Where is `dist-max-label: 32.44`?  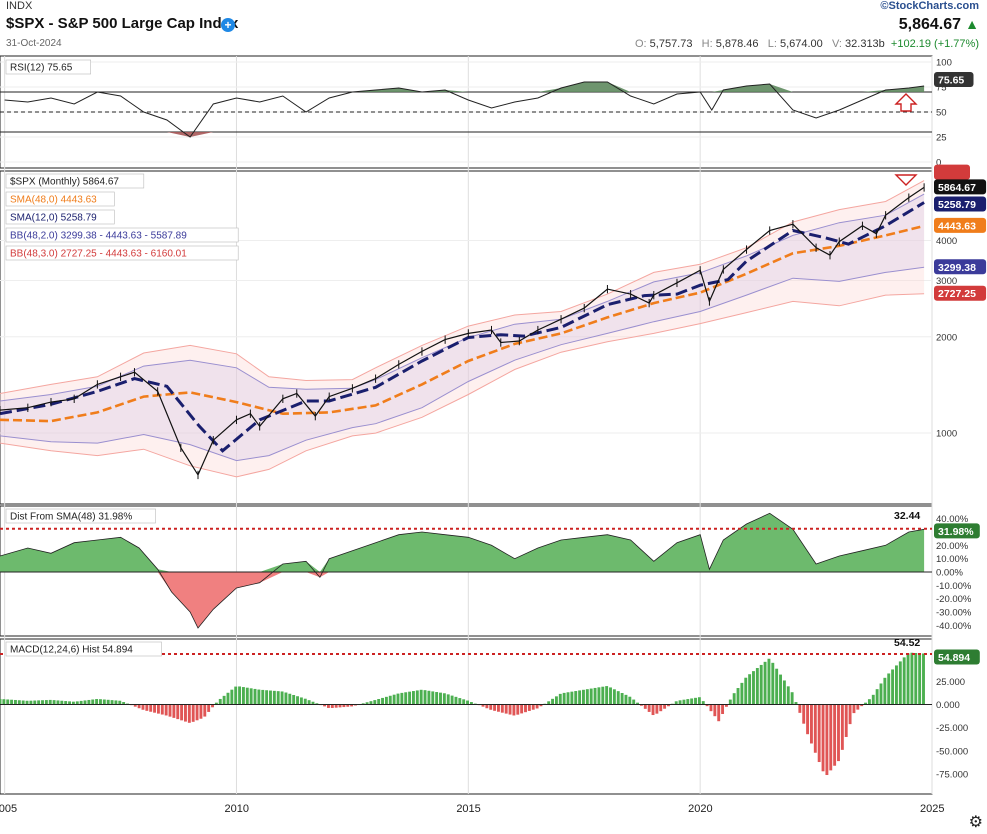
dist-max-label: 32.44 is located at coordinates (907, 516).